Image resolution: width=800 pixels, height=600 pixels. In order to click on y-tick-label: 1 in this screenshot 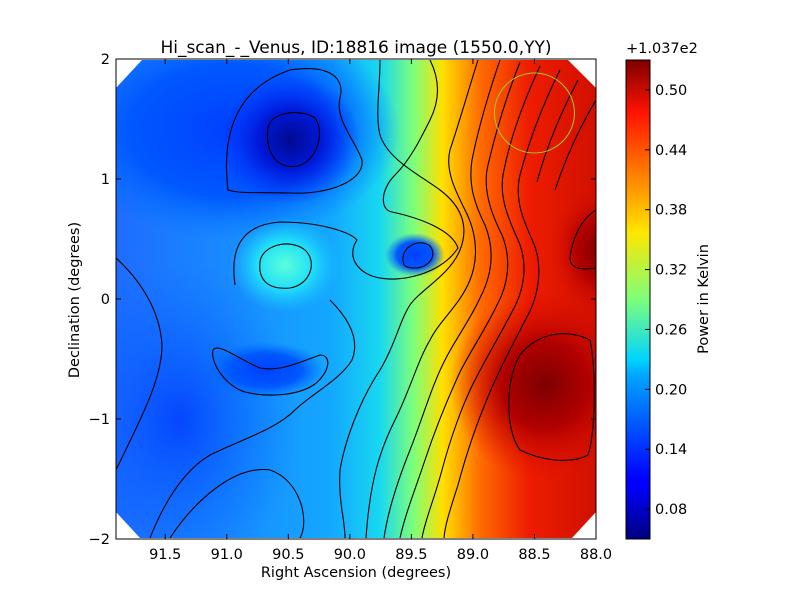, I will do `click(105, 180)`.